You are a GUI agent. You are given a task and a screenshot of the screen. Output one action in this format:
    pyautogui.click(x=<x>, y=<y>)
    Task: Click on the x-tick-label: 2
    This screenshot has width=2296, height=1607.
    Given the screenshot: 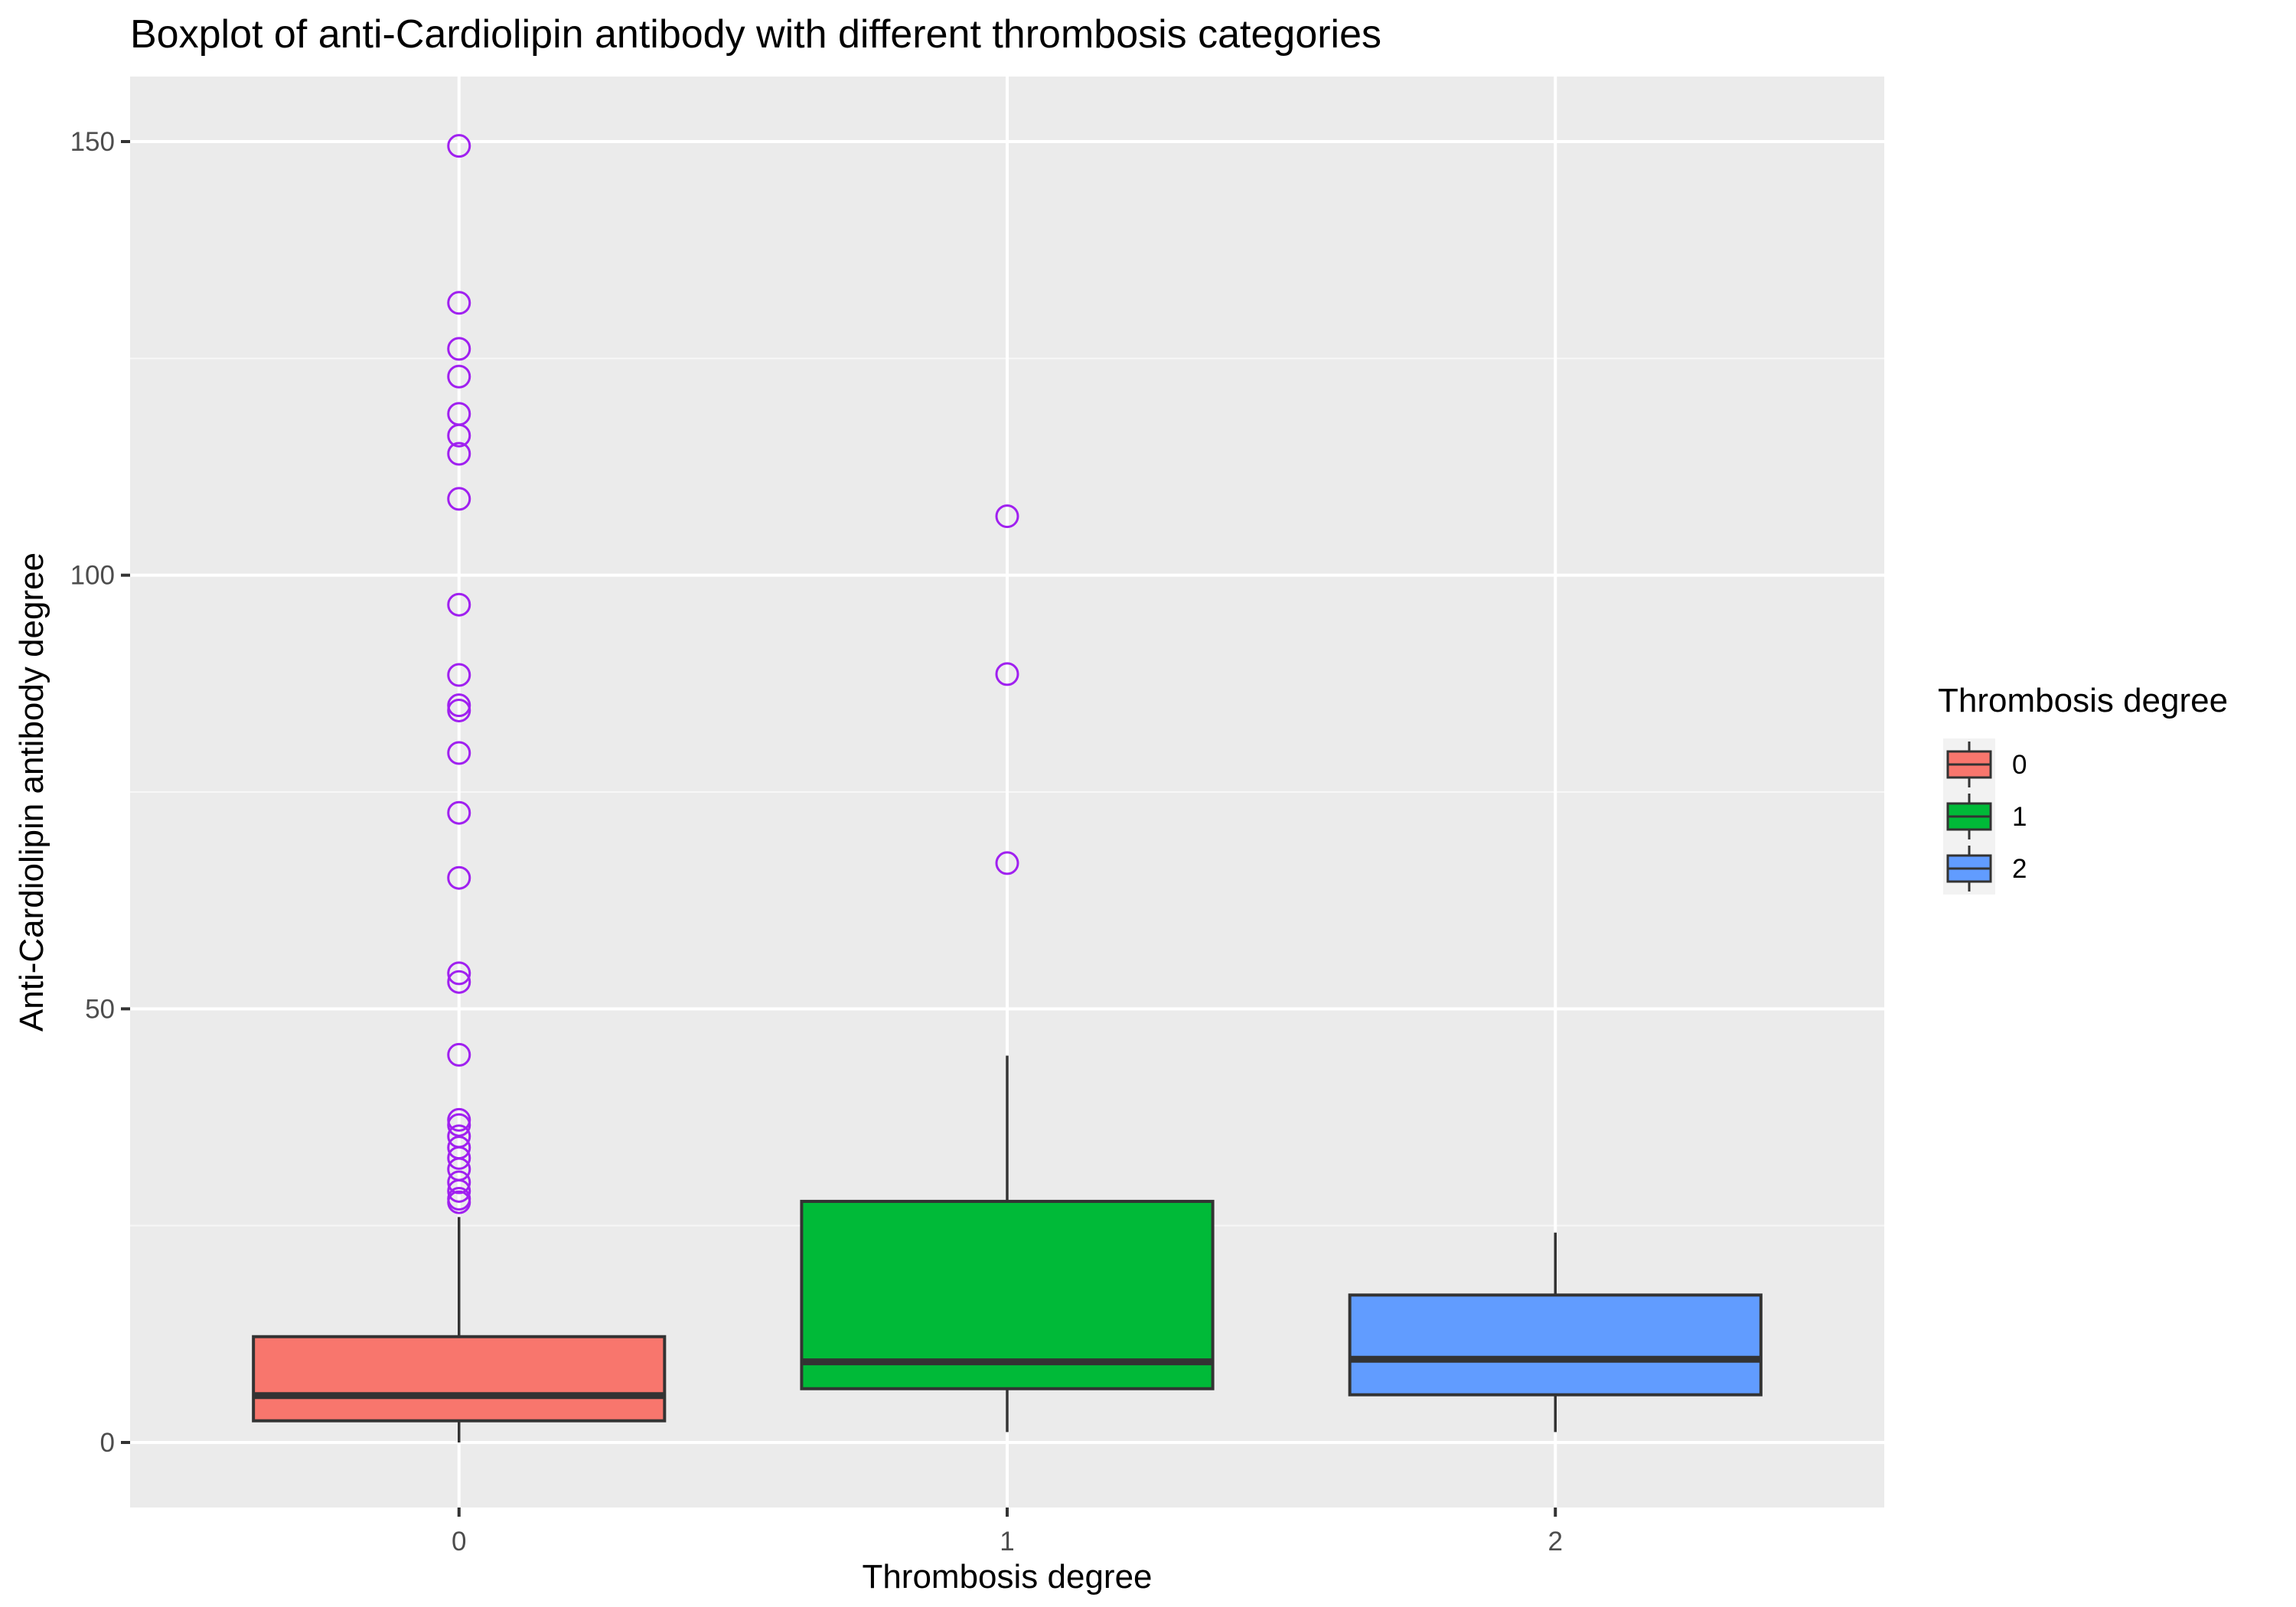 What is the action you would take?
    pyautogui.click(x=1555, y=1541)
    